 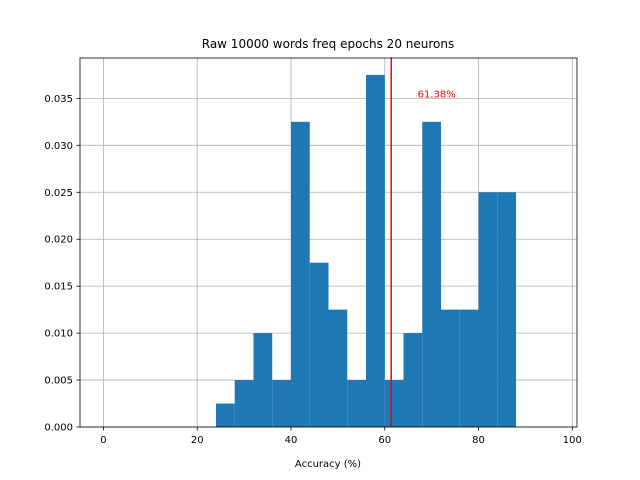 What do you see at coordinates (291, 440) in the screenshot?
I see `x-tick-label: 40` at bounding box center [291, 440].